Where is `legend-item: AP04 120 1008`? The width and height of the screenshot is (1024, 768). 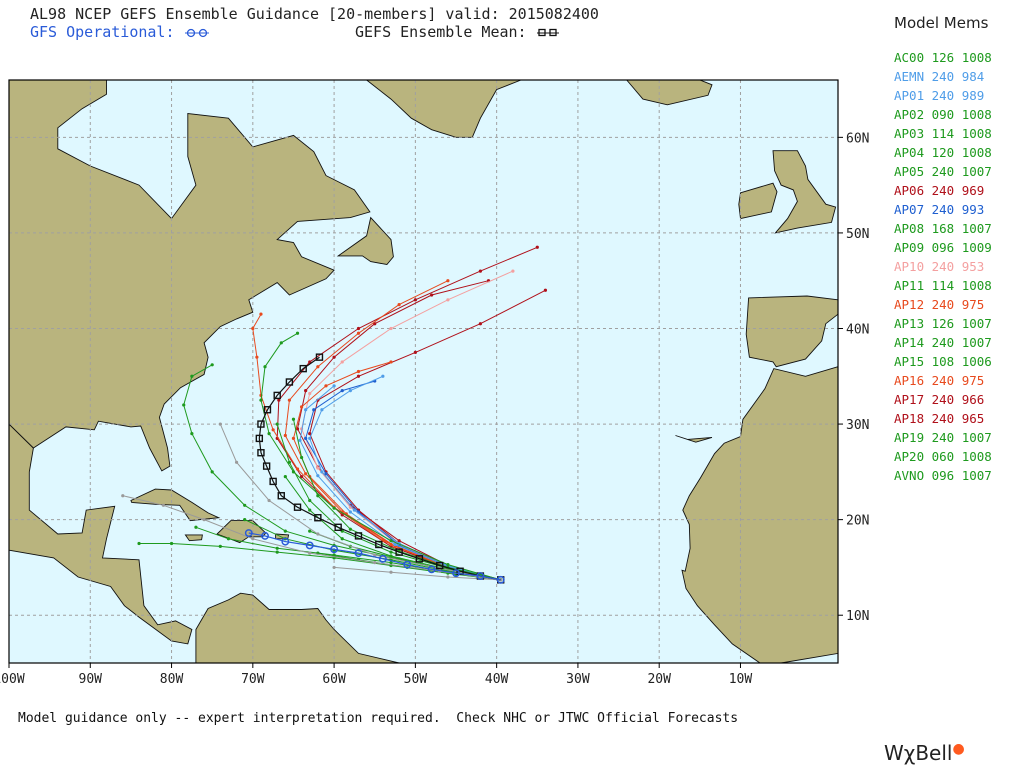
legend-item: AP04 120 1008 is located at coordinates (943, 152).